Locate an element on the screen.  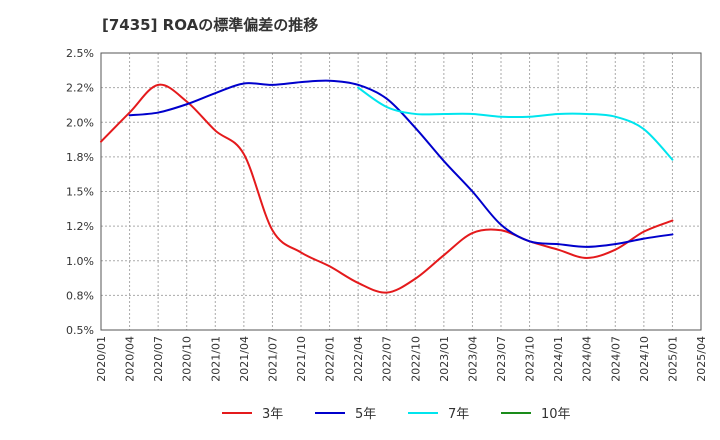
x-tick-label: 2021/07 is located at coordinates (272, 359).